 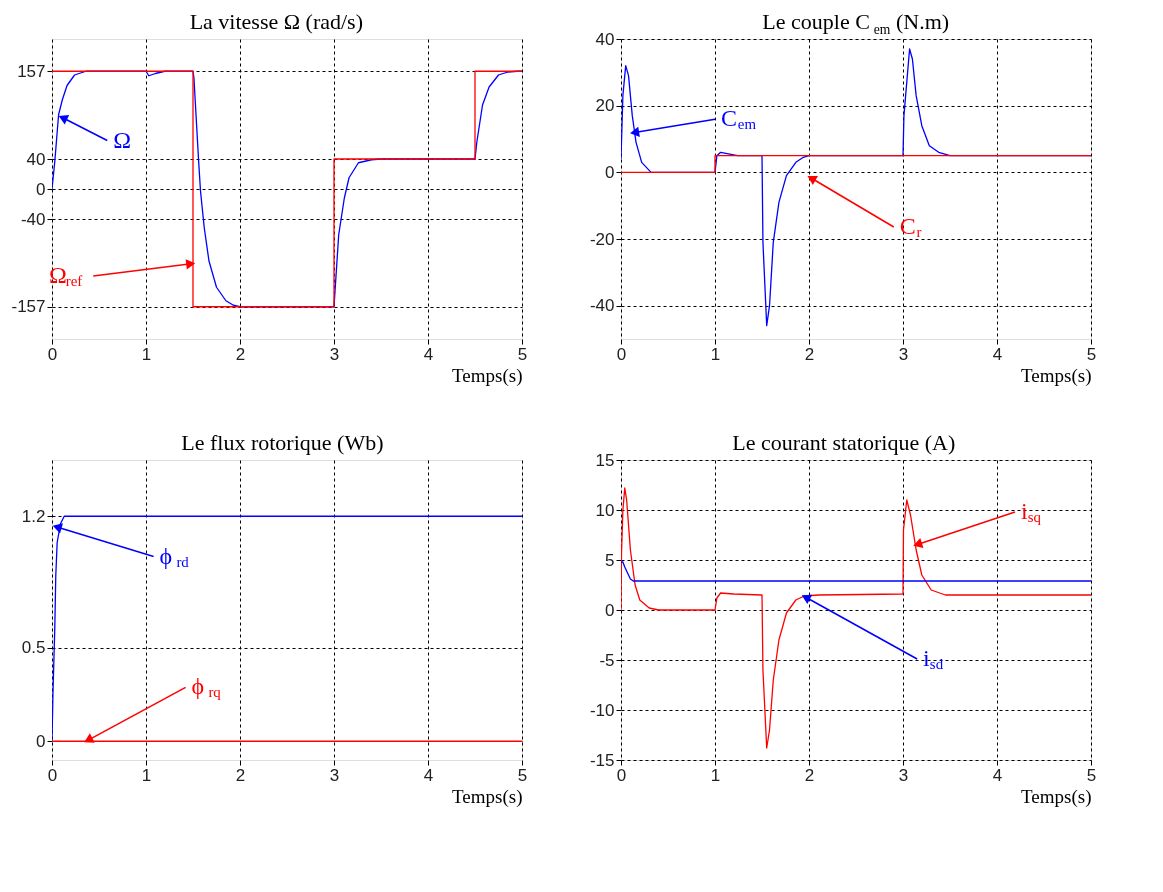 I want to click on y-tick-label: -10, so click(x=602, y=710).